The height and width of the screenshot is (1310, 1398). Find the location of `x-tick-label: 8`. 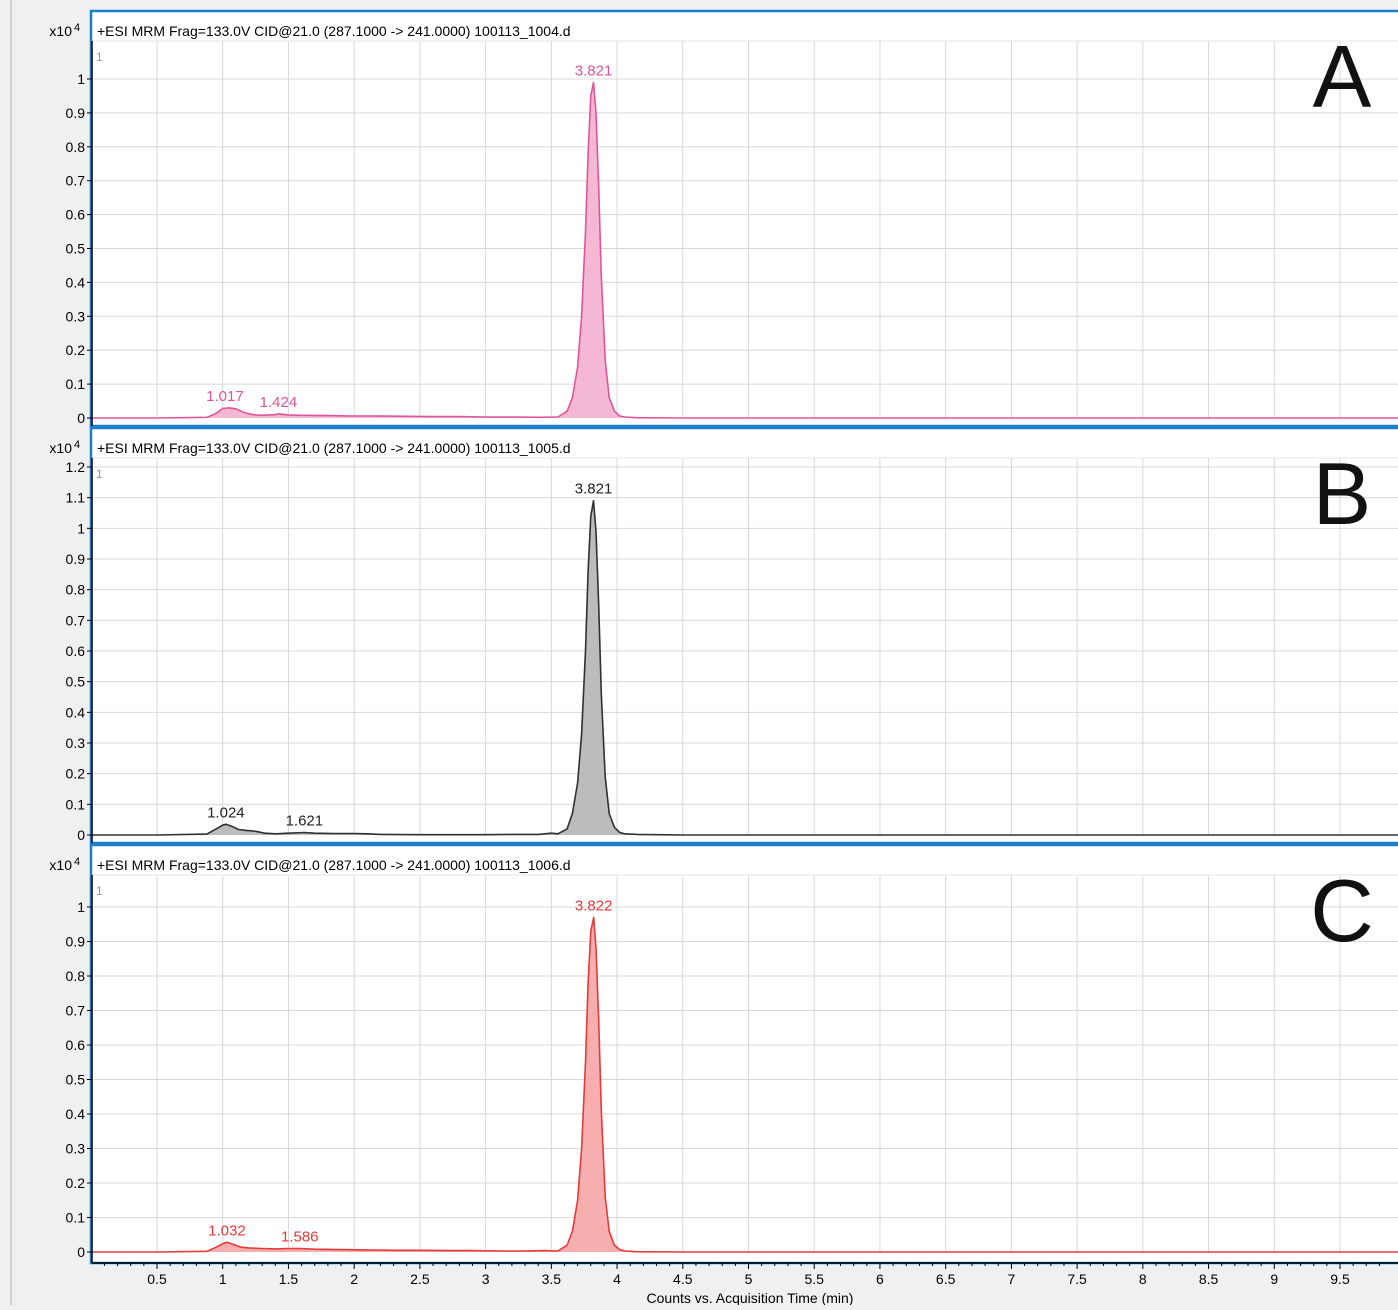

x-tick-label: 8 is located at coordinates (1143, 1279).